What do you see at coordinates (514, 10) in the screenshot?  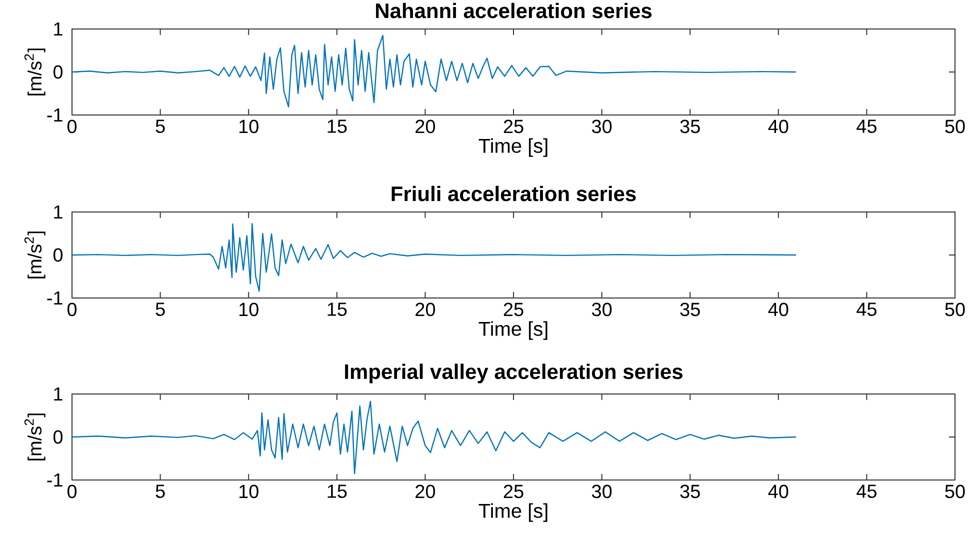 I see `chart-title: Nahanni acceleration series` at bounding box center [514, 10].